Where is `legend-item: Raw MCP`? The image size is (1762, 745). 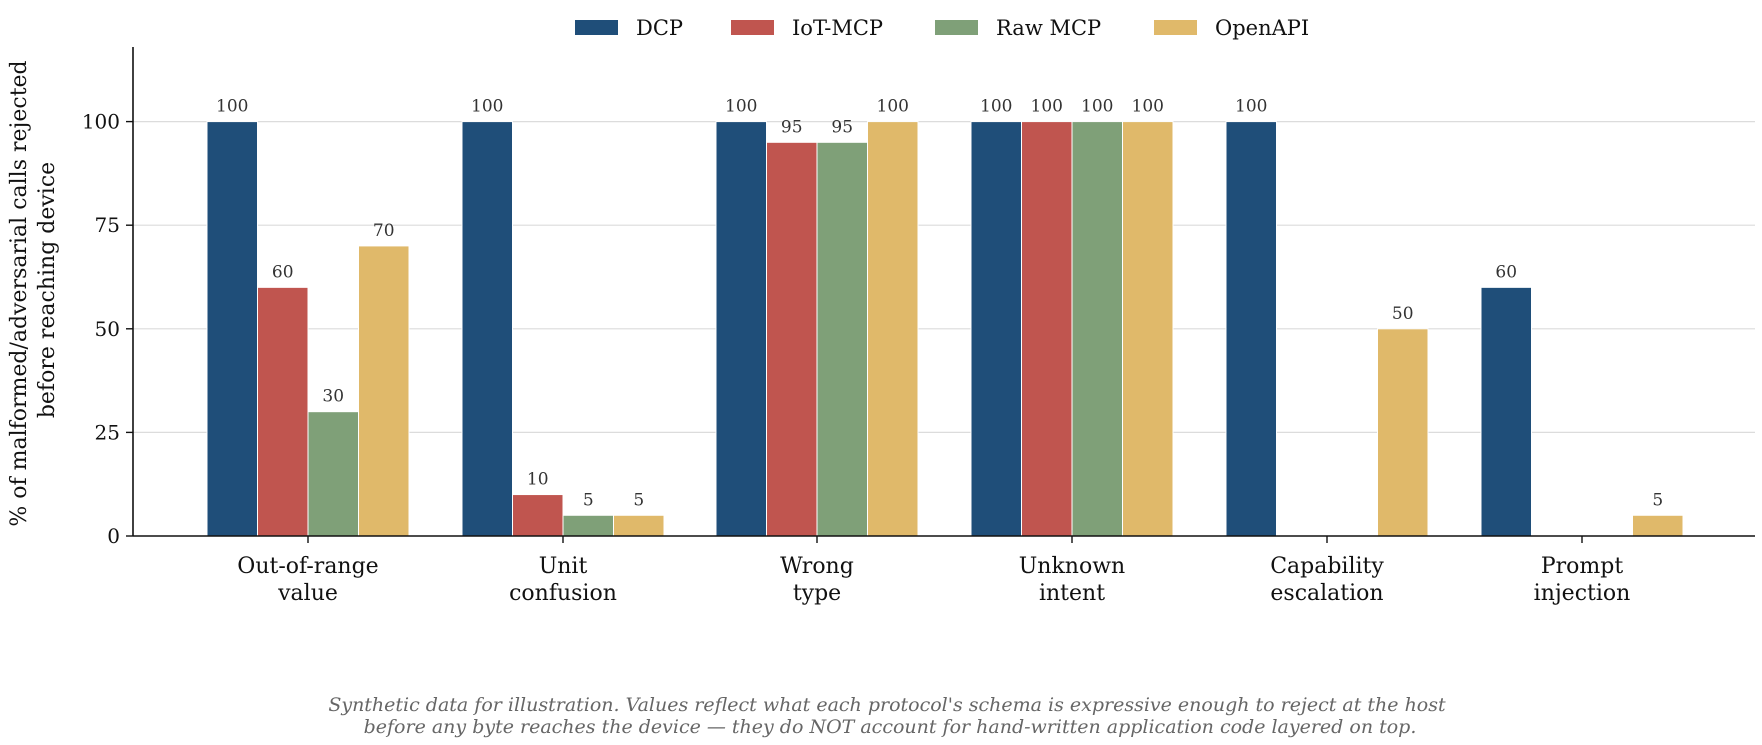 legend-item: Raw MCP is located at coordinates (1018, 28).